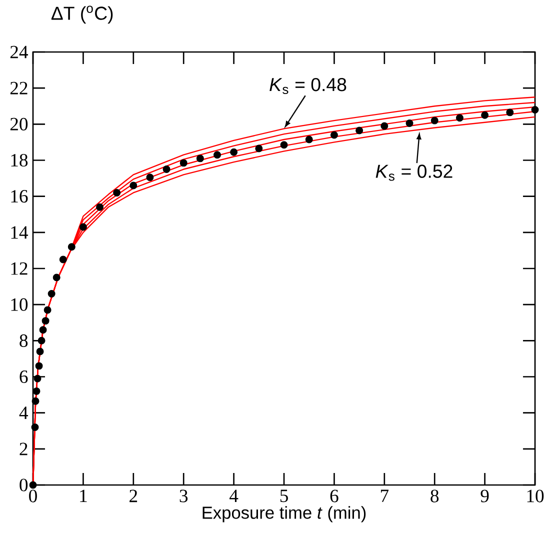 Image resolution: width=555 pixels, height=549 pixels. Describe the element at coordinates (19, 52) in the screenshot. I see `y-tick-label: 24` at that location.